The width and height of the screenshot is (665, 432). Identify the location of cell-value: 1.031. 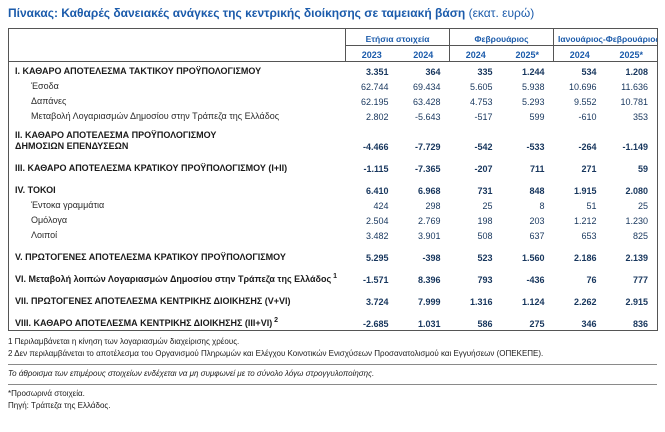
(429, 324).